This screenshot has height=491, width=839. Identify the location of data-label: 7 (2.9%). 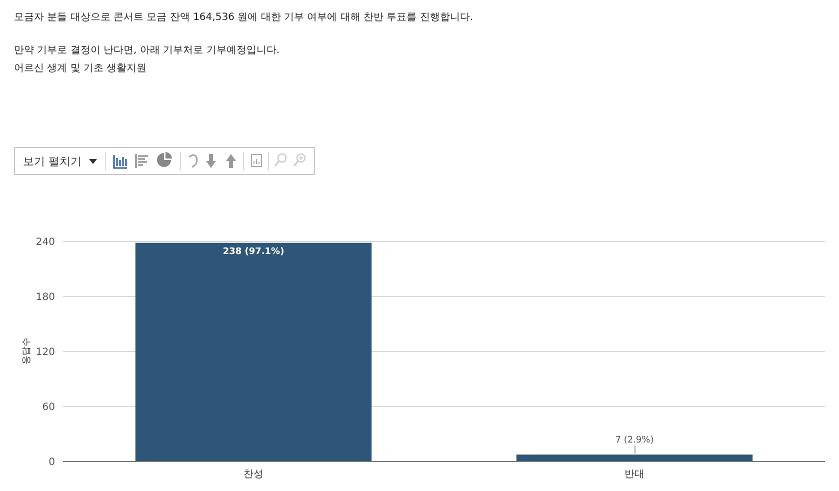
(634, 441).